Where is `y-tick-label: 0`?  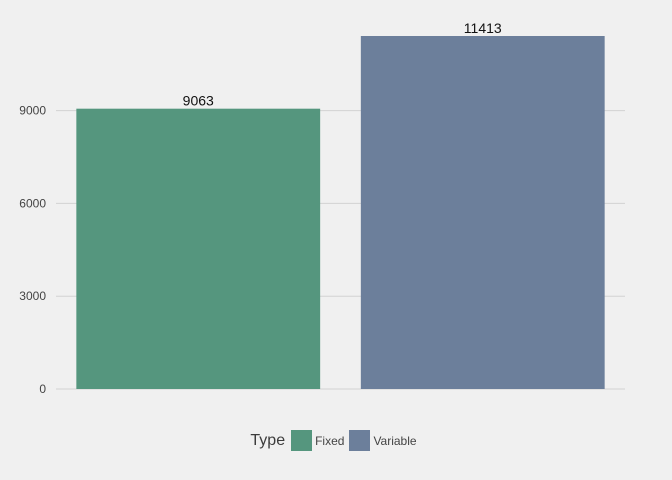 y-tick-label: 0 is located at coordinates (42, 389).